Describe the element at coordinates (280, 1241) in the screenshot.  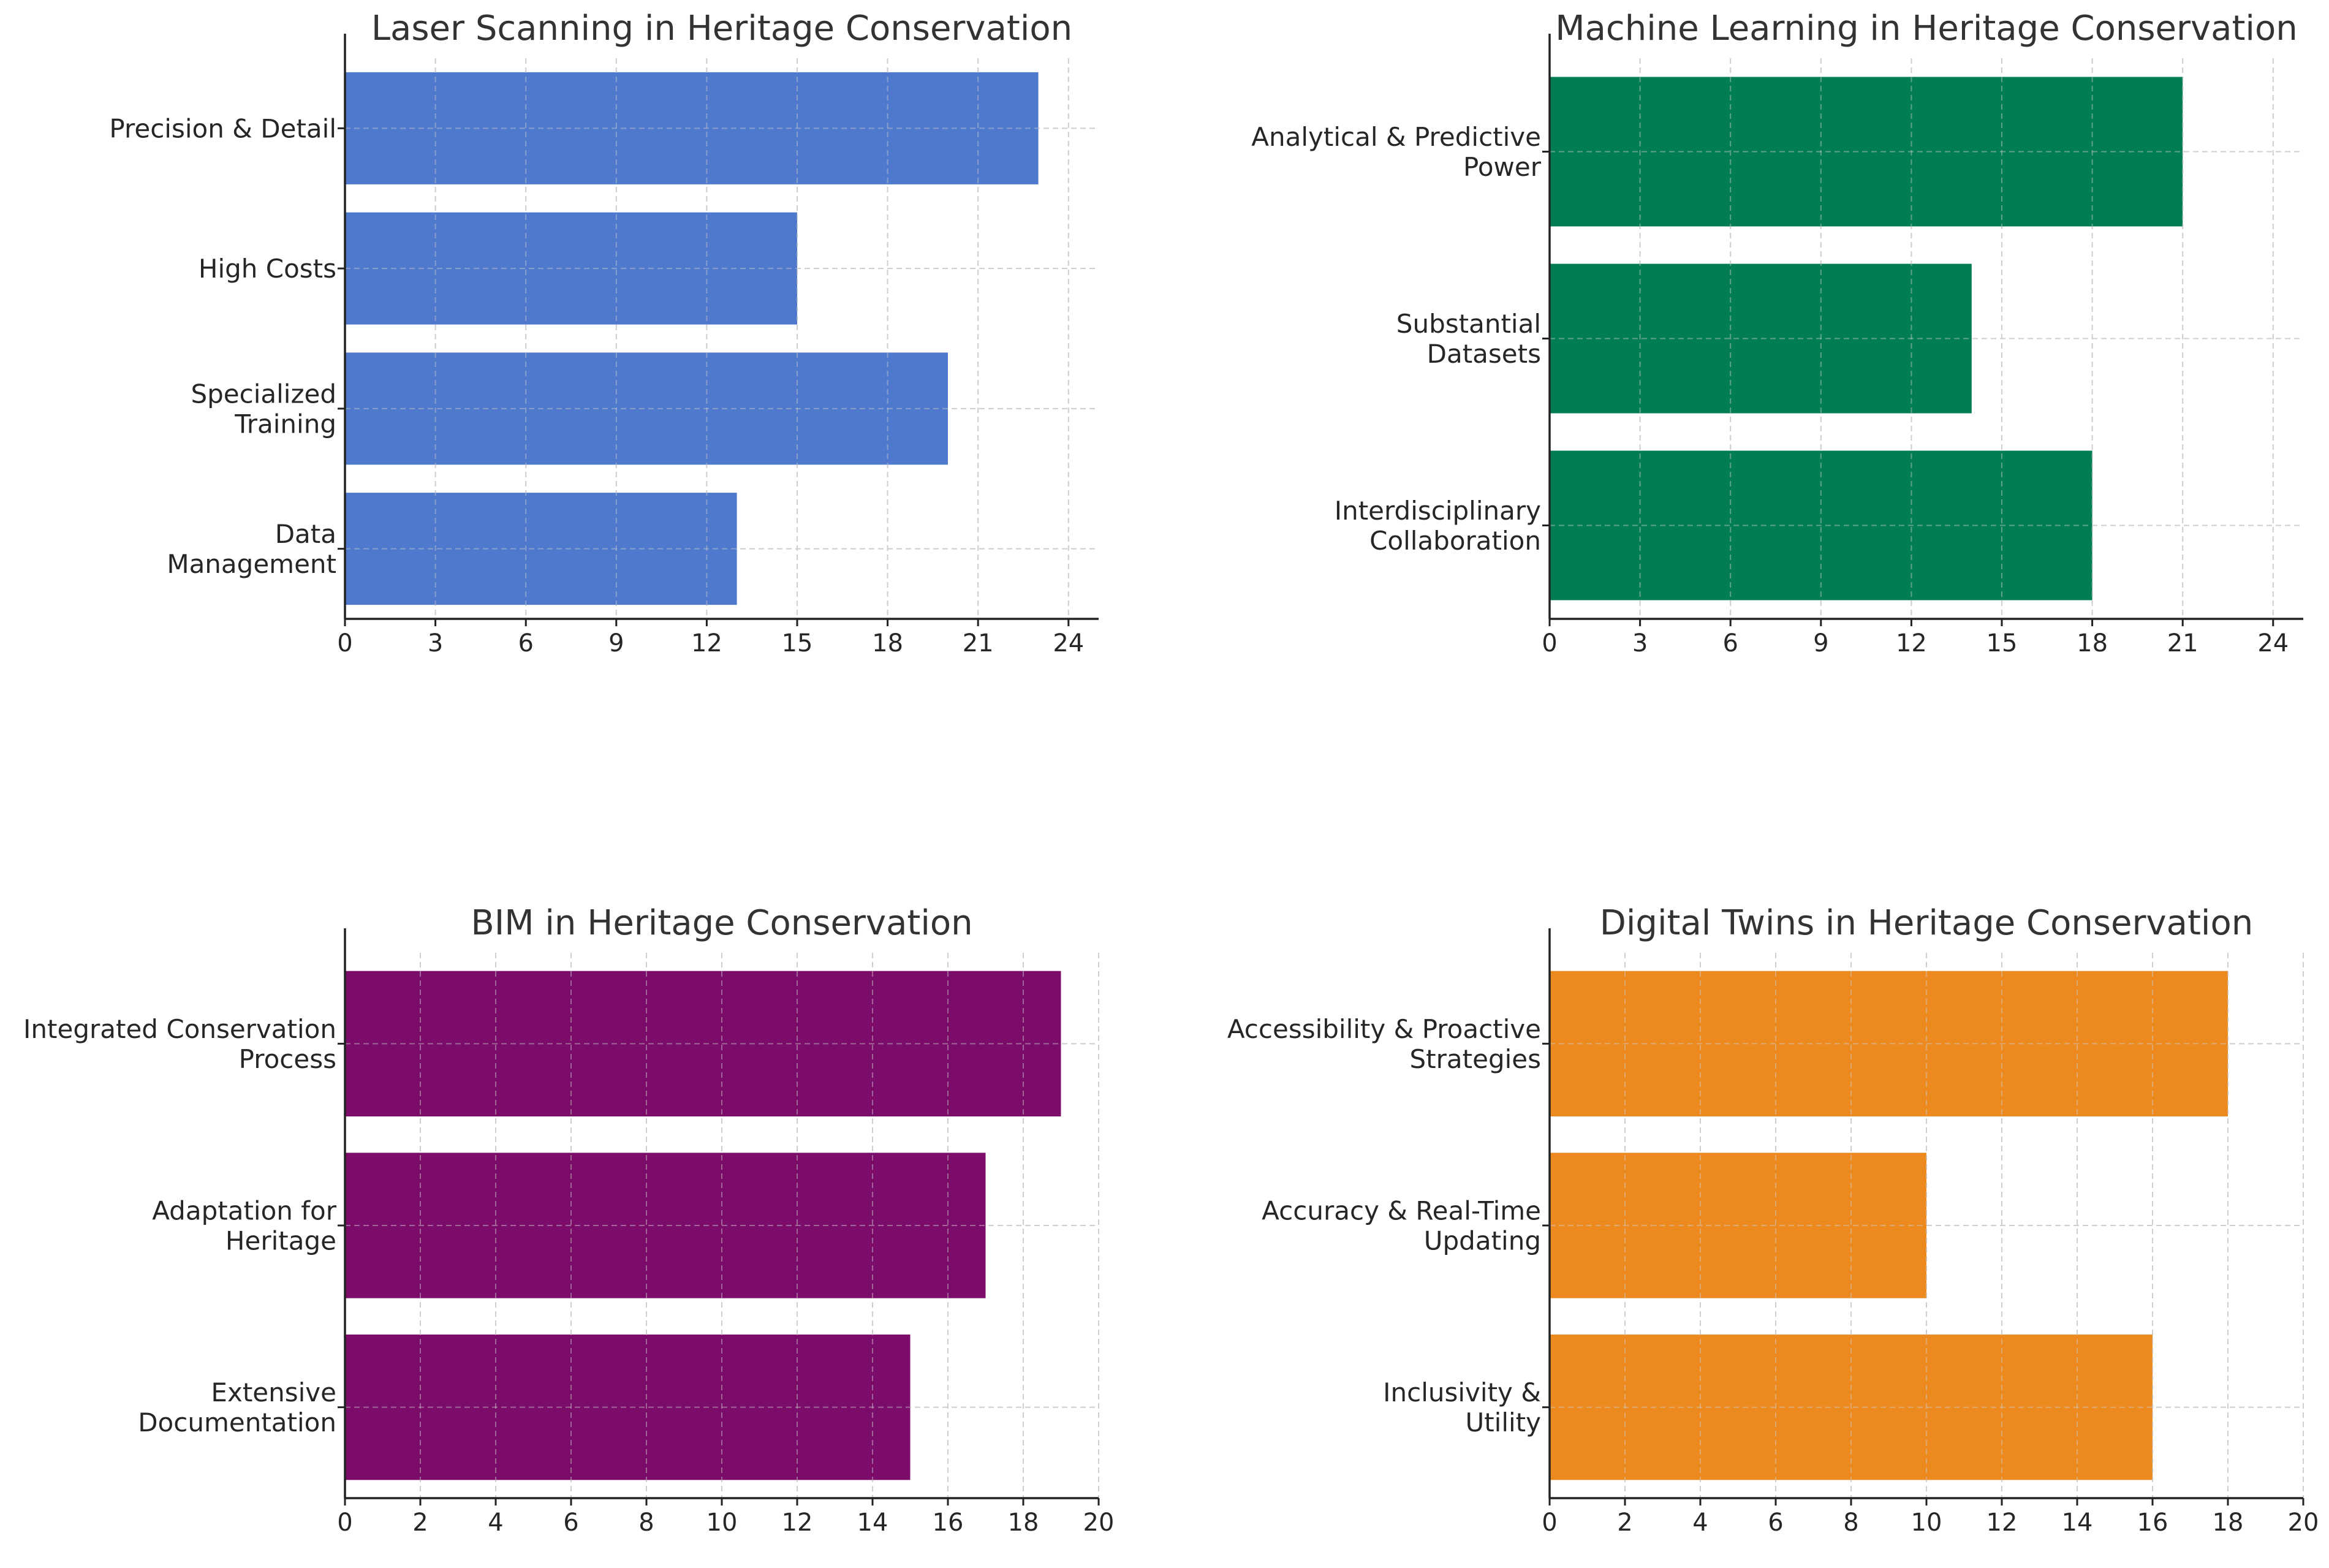
I see `category-label: Heritage` at that location.